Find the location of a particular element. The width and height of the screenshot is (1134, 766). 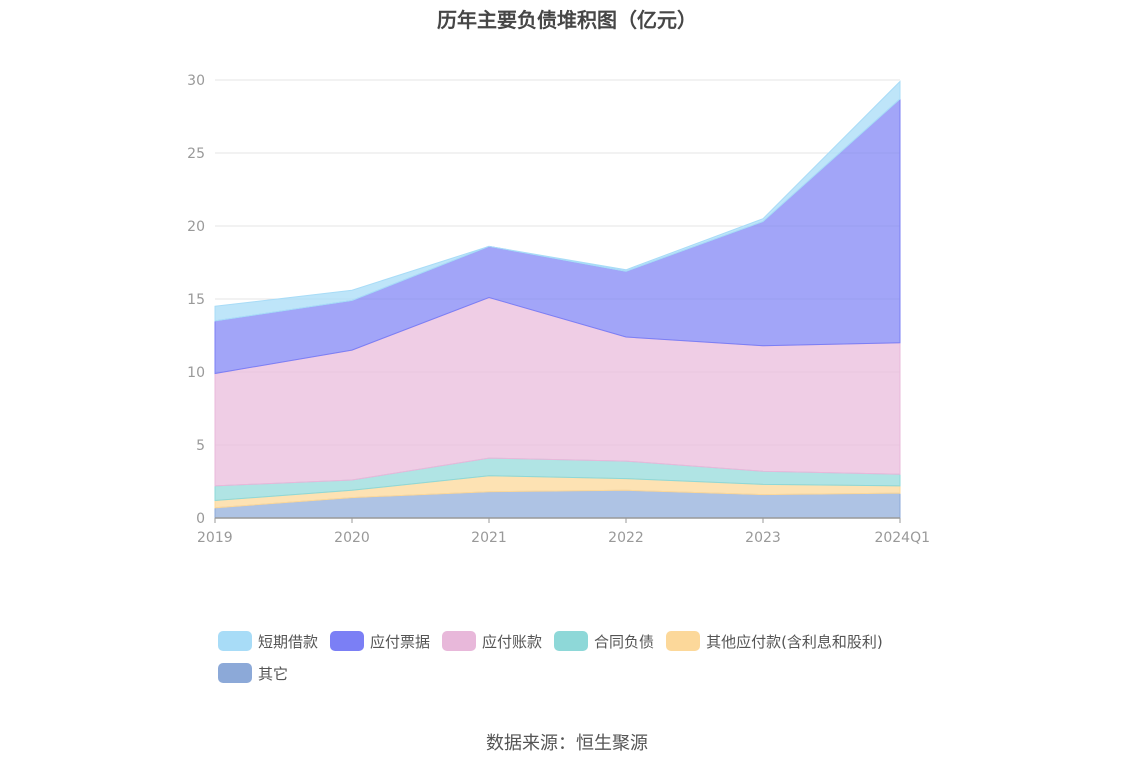

legend-item: 应付账款 is located at coordinates (492, 641).